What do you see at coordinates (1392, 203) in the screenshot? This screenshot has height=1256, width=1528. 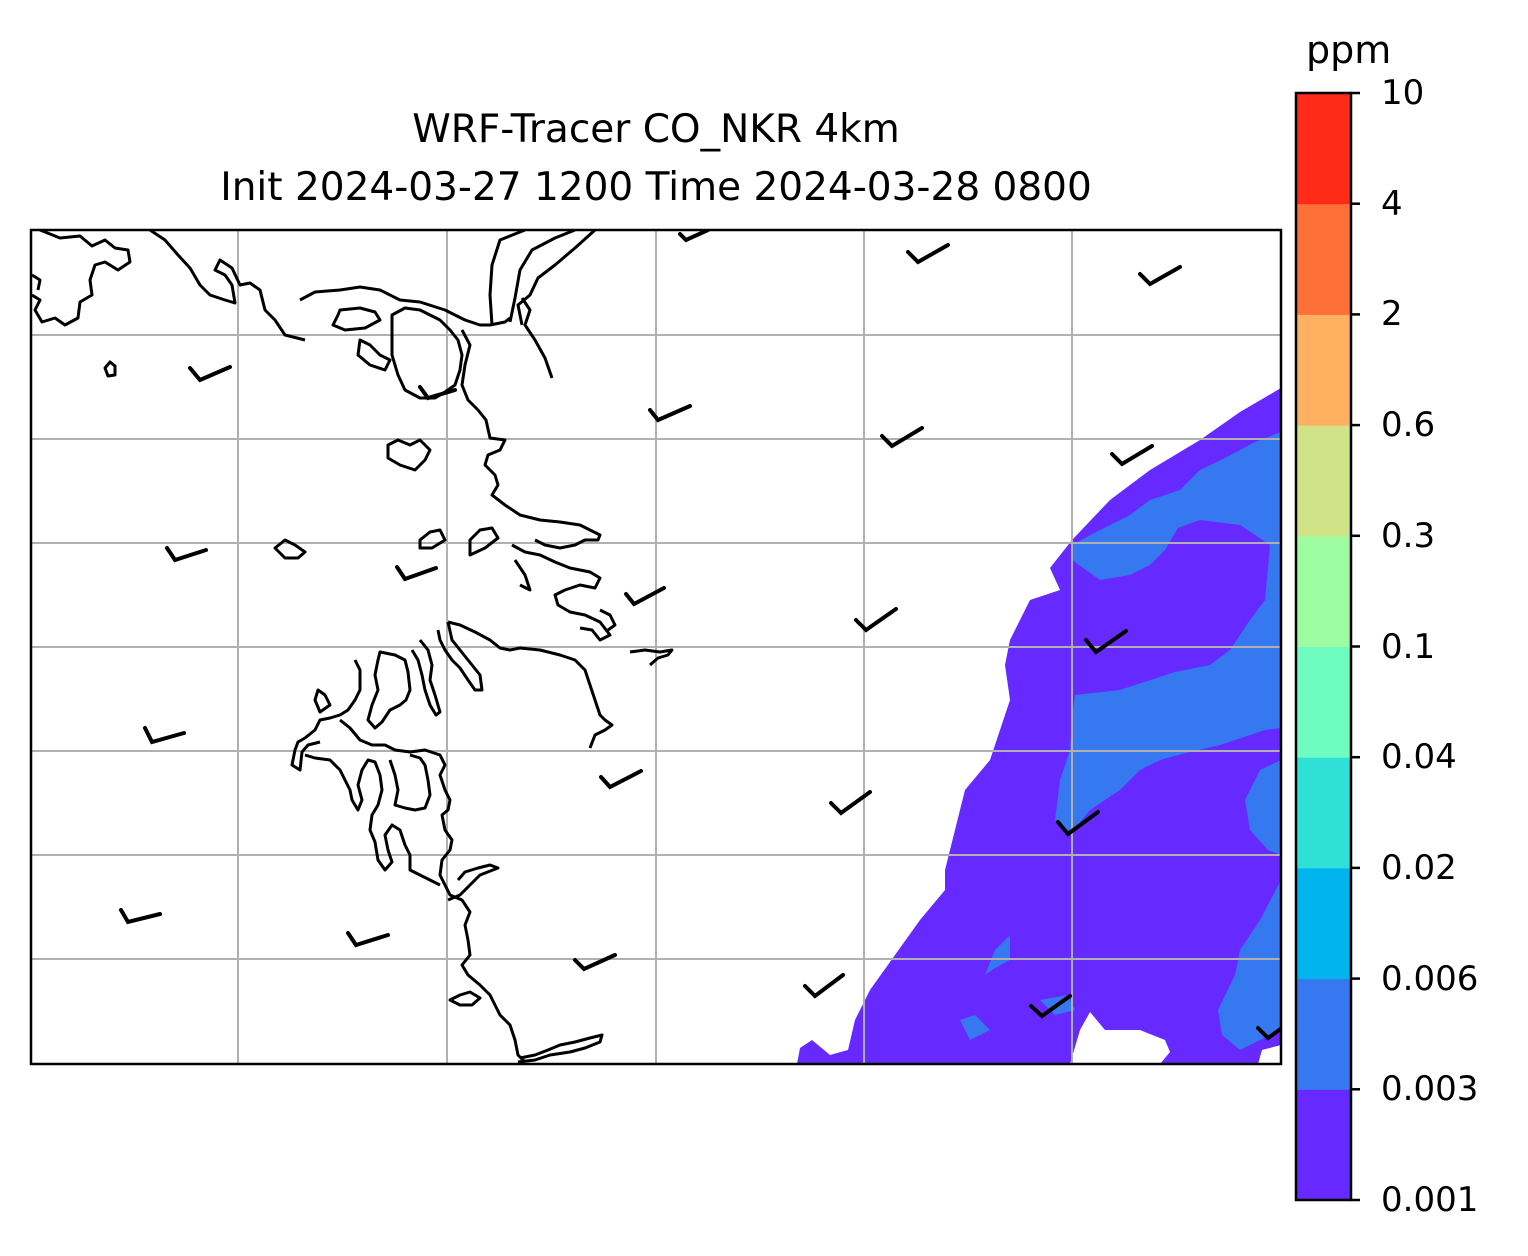 I see `colorbar-tick-label: 4` at bounding box center [1392, 203].